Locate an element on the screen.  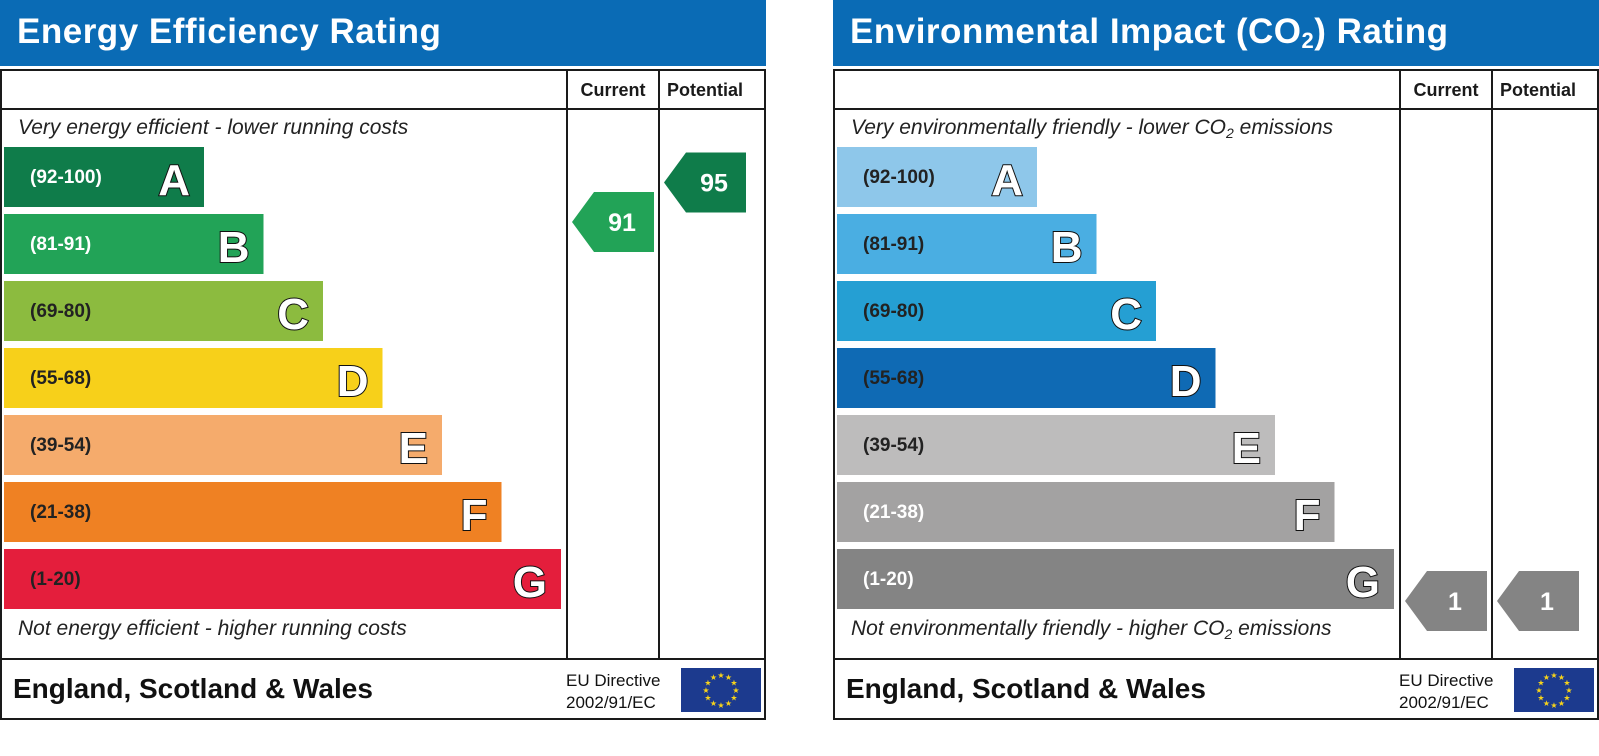
chart-title: Environmental Impact (CO2) Rating is located at coordinates (1149, 32).